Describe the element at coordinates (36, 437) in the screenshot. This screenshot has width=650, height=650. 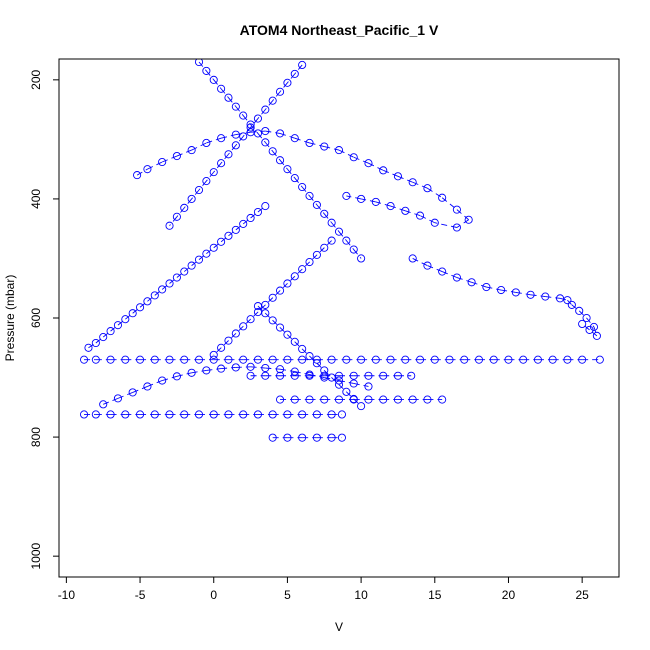
I see `y-tick-label: 800` at that location.